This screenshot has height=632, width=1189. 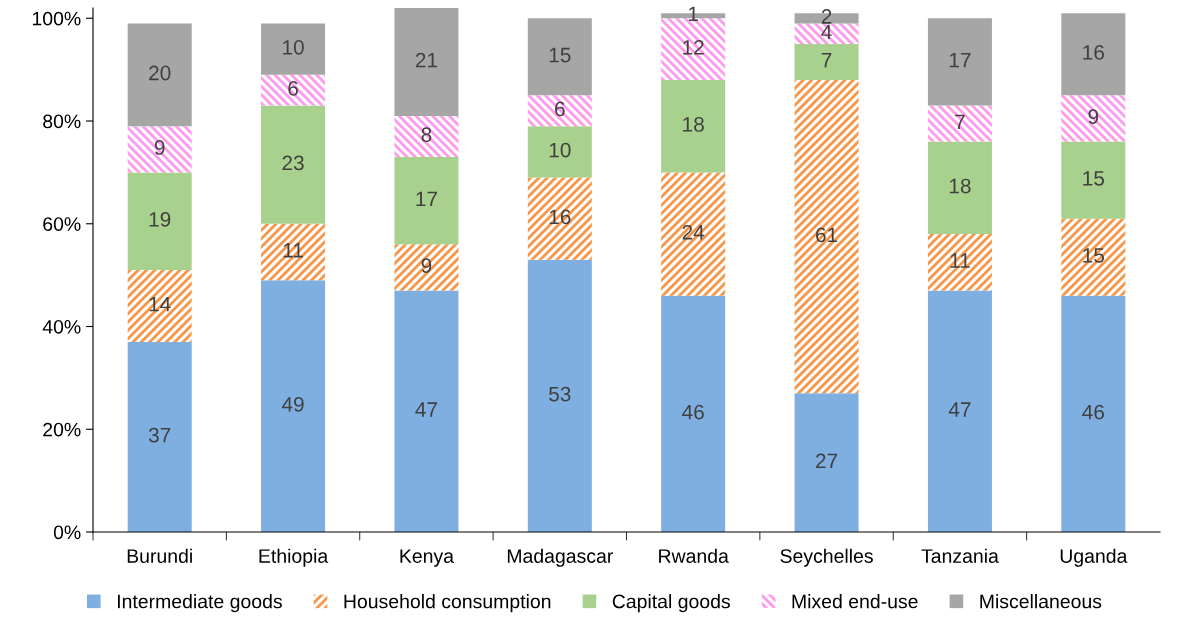 I want to click on legend-label: Capital goods, so click(x=671, y=603).